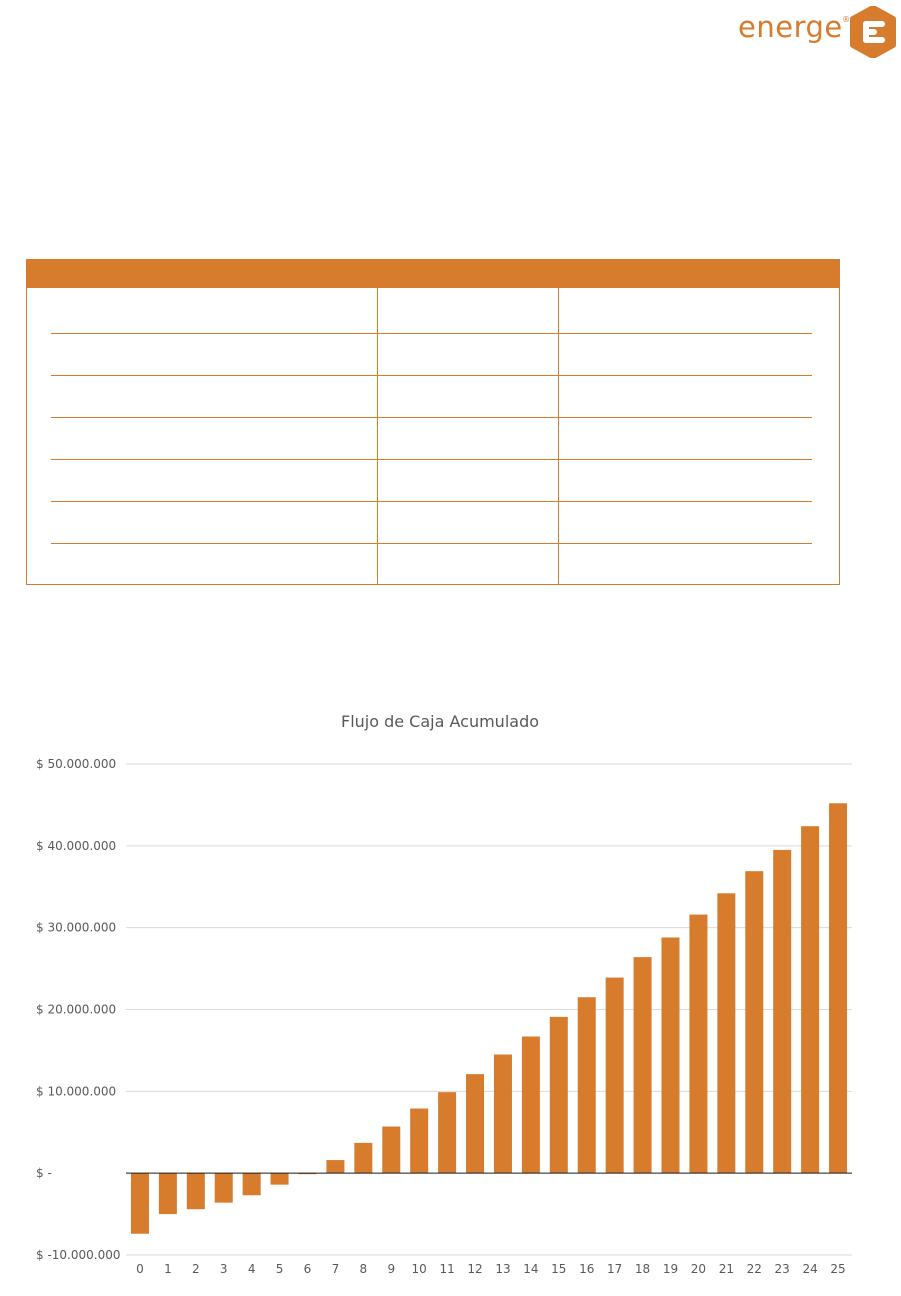  What do you see at coordinates (782, 1269) in the screenshot?
I see `x-tick-label: 23` at bounding box center [782, 1269].